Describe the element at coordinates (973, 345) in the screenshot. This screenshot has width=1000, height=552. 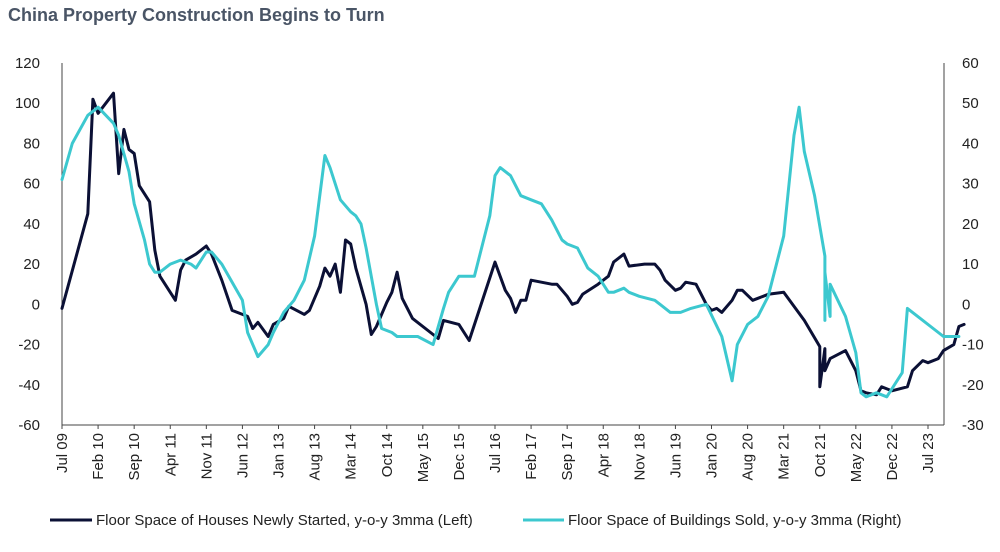
I see `right-y-tick-label: -10` at that location.